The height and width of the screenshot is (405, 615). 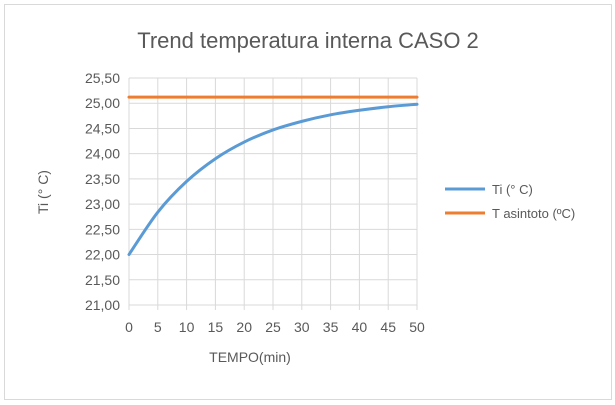 What do you see at coordinates (388, 327) in the screenshot?
I see `x-tick-label: 45` at bounding box center [388, 327].